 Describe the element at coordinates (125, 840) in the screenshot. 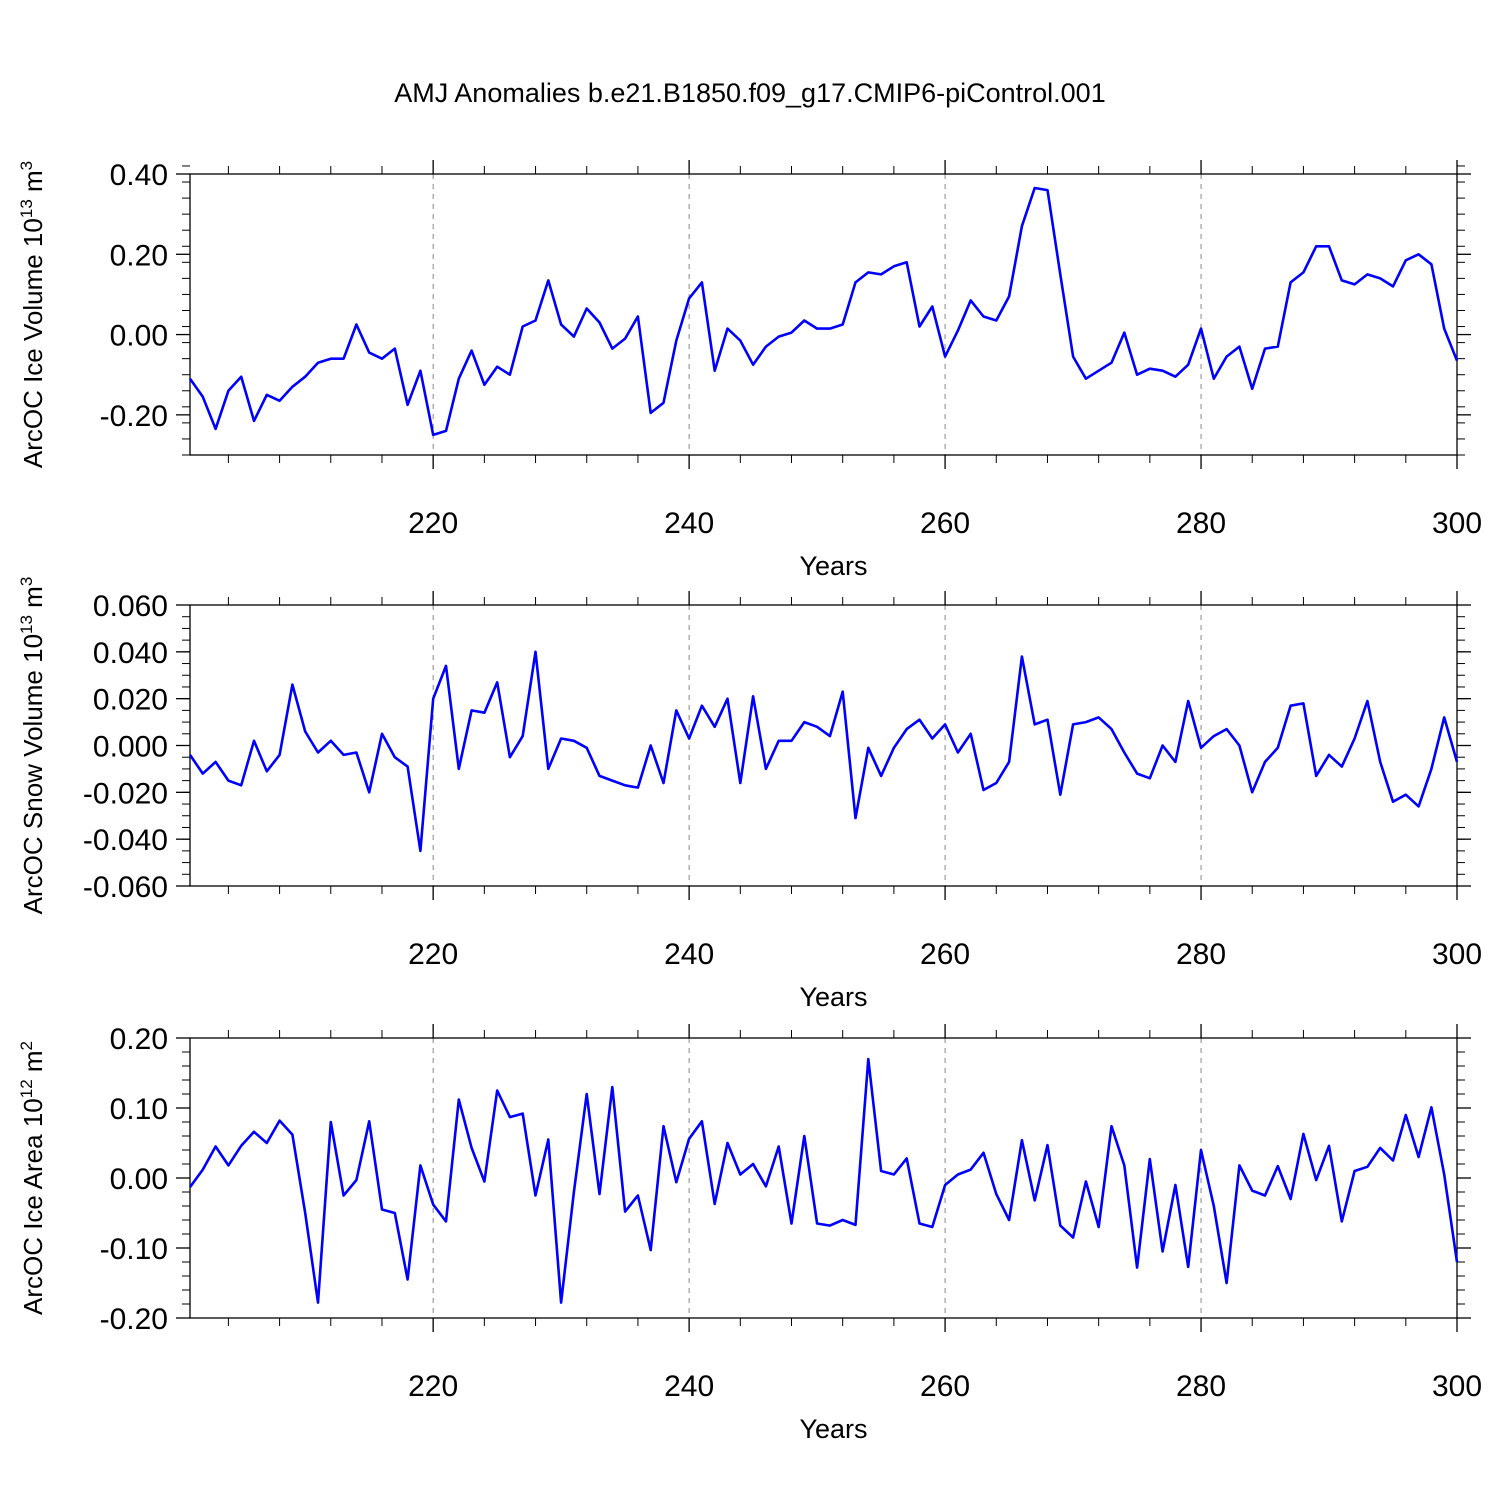

I see `y-tick-label: -0.040` at that location.